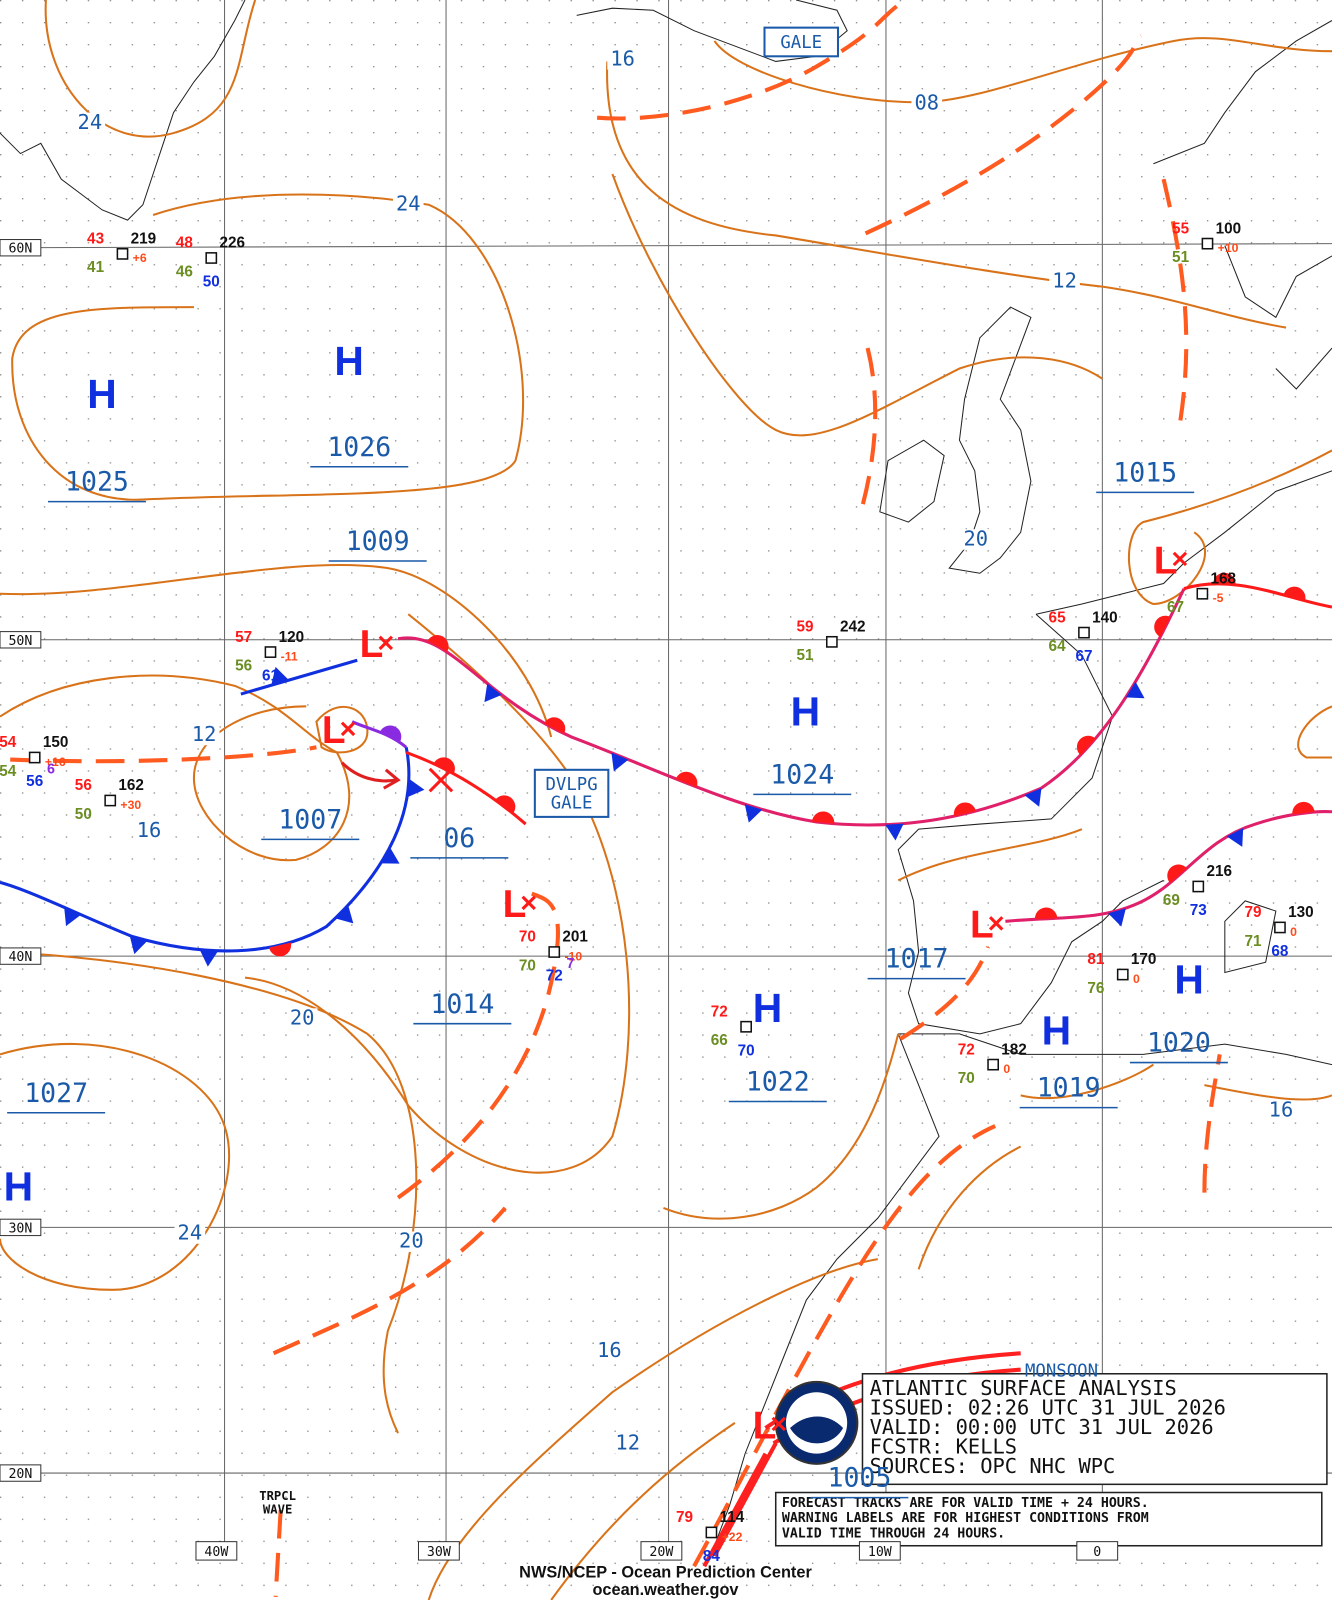 This screenshot has height=1600, width=1332. Describe the element at coordinates (20, 641) in the screenshot. I see `latitude-label: 50N` at that location.